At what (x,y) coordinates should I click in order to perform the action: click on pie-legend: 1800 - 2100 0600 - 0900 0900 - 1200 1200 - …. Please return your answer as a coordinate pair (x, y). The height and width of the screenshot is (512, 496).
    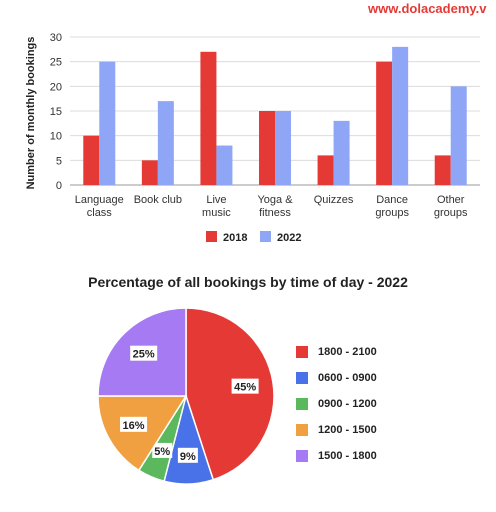
    Looking at the image, I should click on (386, 404).